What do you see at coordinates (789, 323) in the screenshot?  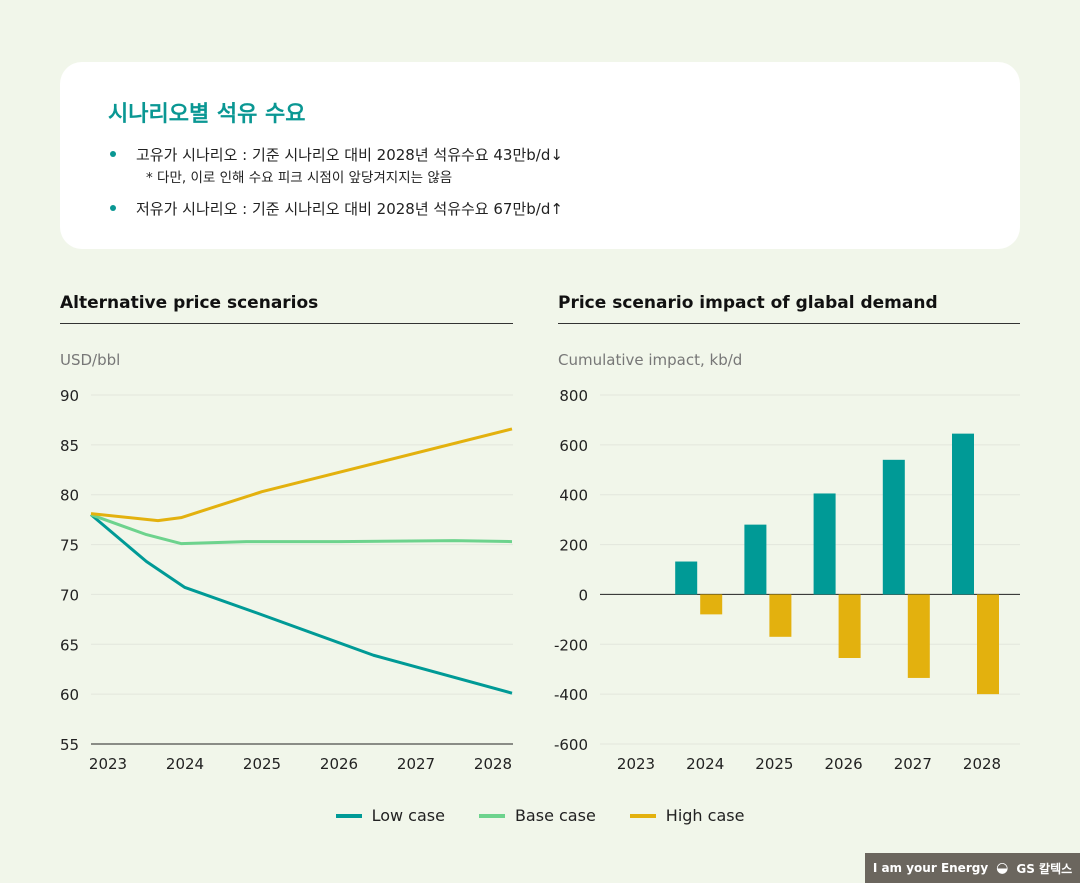 I see `bar-chart-title-rule` at bounding box center [789, 323].